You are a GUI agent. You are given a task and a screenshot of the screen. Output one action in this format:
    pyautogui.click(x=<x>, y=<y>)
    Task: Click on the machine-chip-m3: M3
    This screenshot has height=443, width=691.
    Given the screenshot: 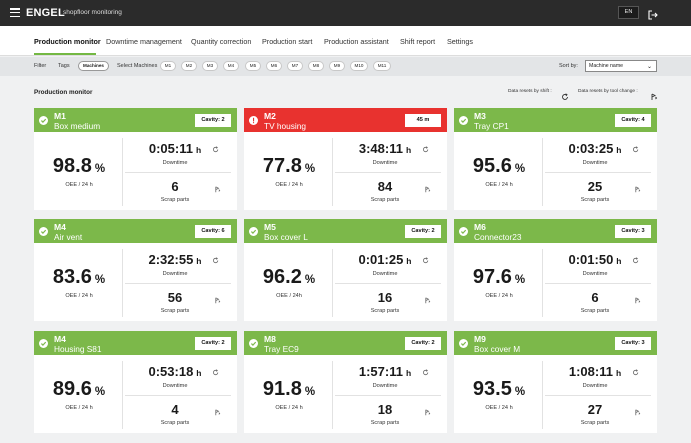 What is the action you would take?
    pyautogui.click(x=210, y=66)
    